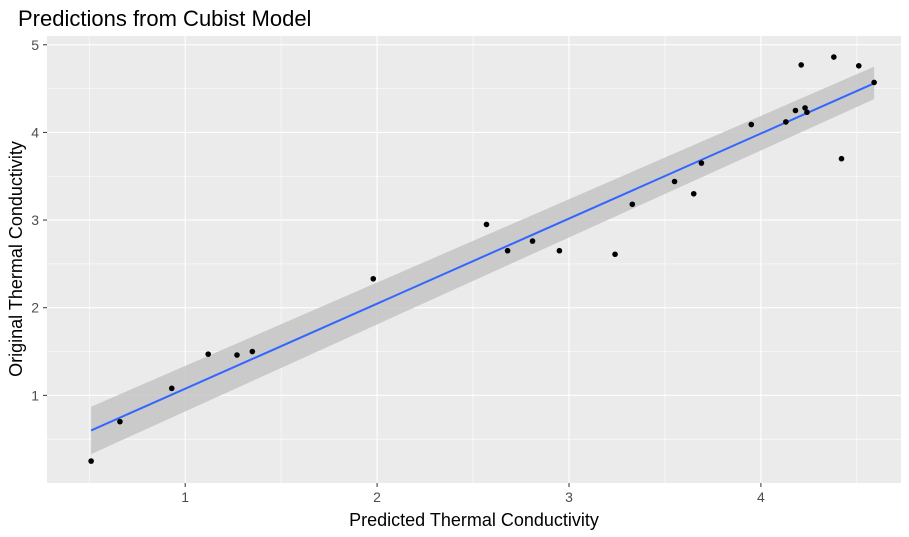 Image resolution: width=909 pixels, height=537 pixels. Describe the element at coordinates (164, 18) in the screenshot. I see `chart-title: Predictions from Cubist Model` at that location.